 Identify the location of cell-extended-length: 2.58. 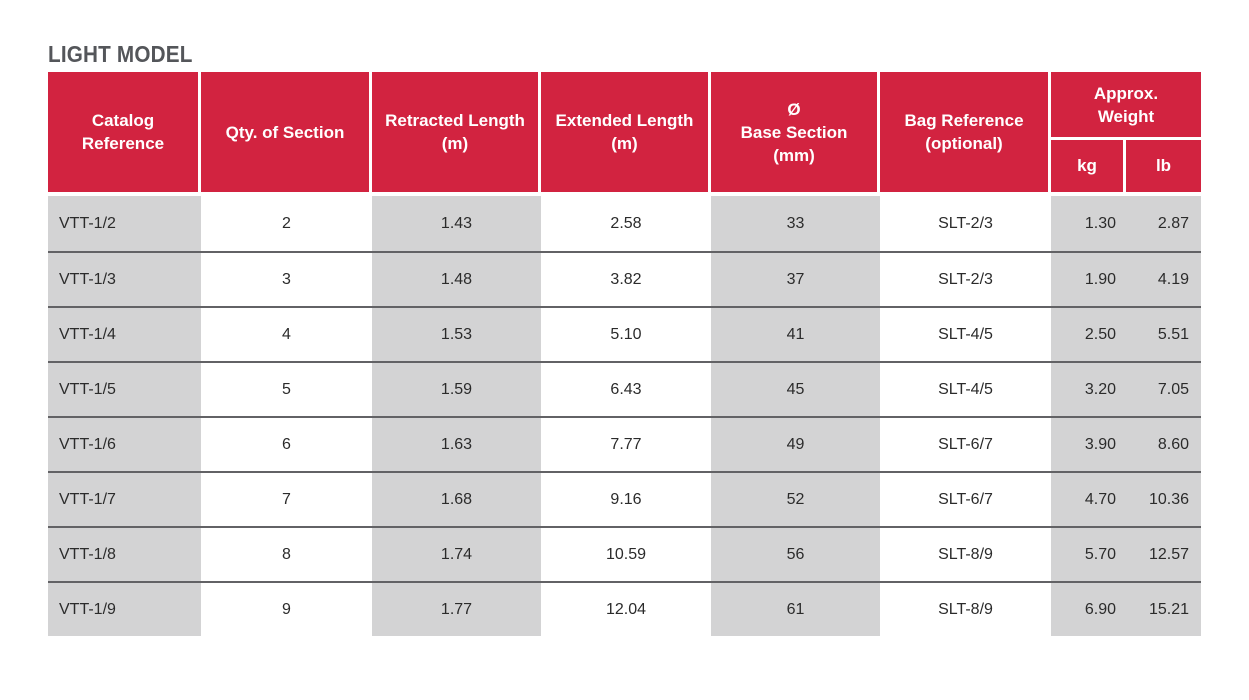
(626, 223).